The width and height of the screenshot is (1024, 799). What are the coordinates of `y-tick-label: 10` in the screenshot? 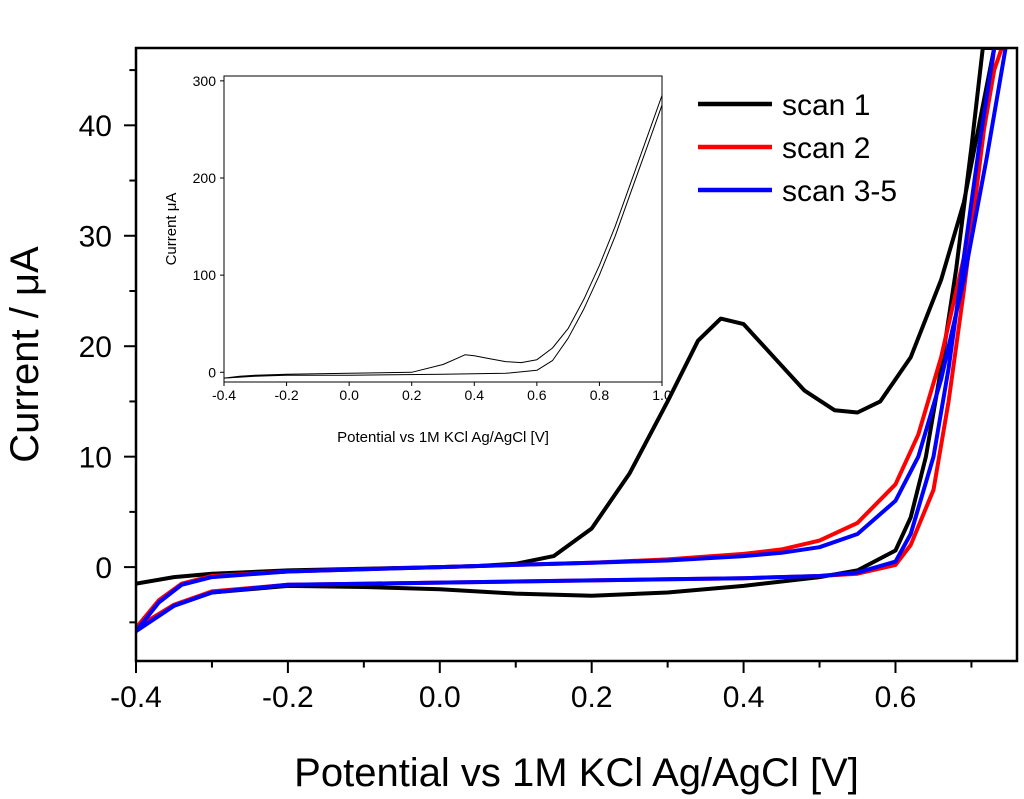 It's located at (95, 457).